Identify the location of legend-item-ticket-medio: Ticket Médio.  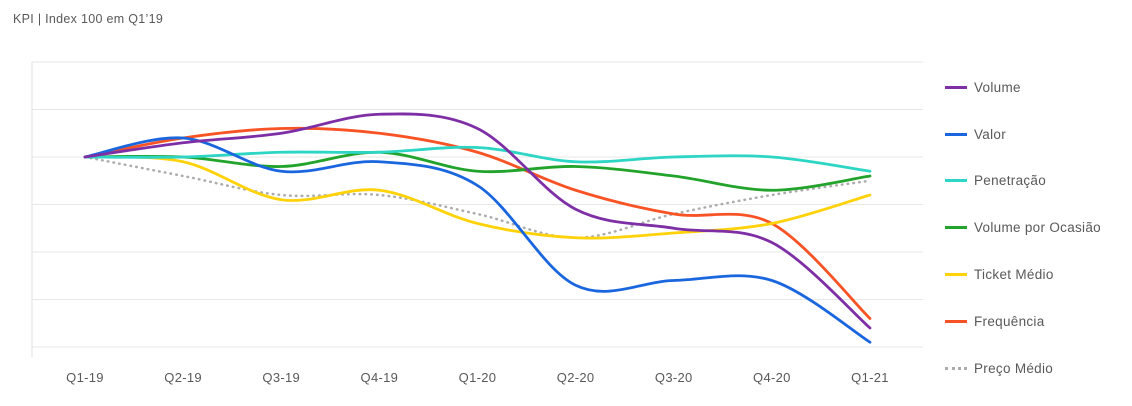
(1035, 274).